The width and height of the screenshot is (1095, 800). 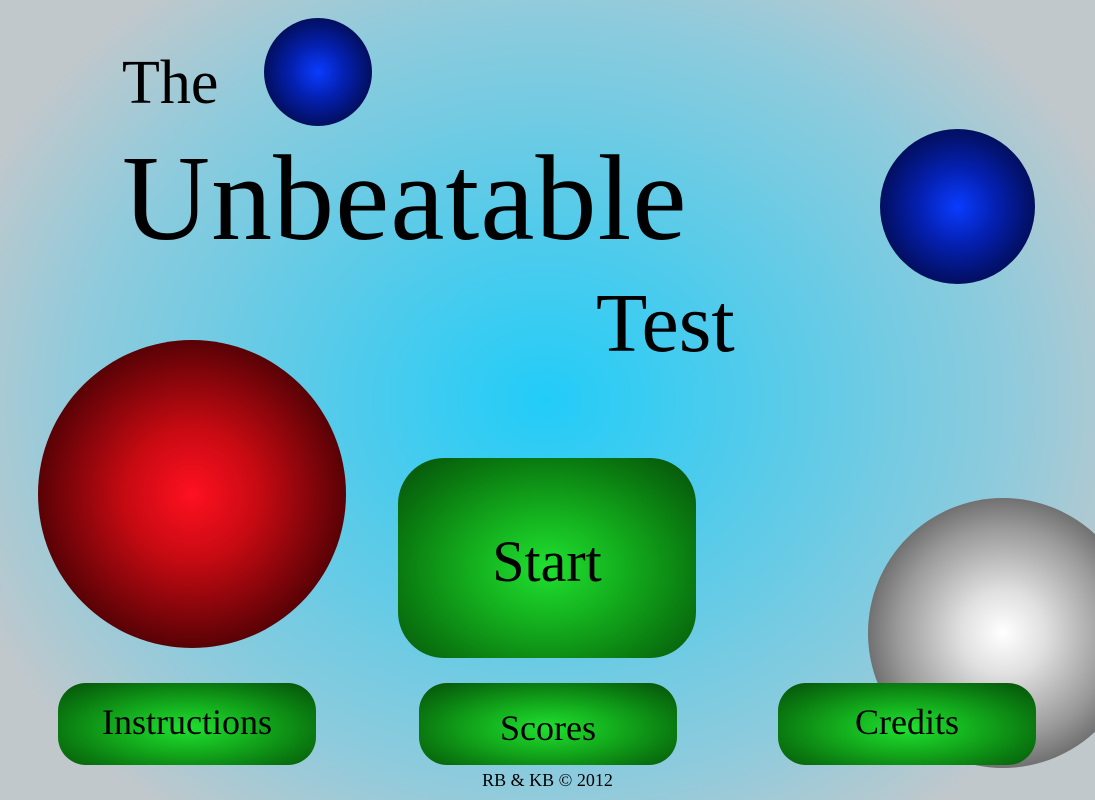 I want to click on title-word-the: The, so click(x=170, y=83).